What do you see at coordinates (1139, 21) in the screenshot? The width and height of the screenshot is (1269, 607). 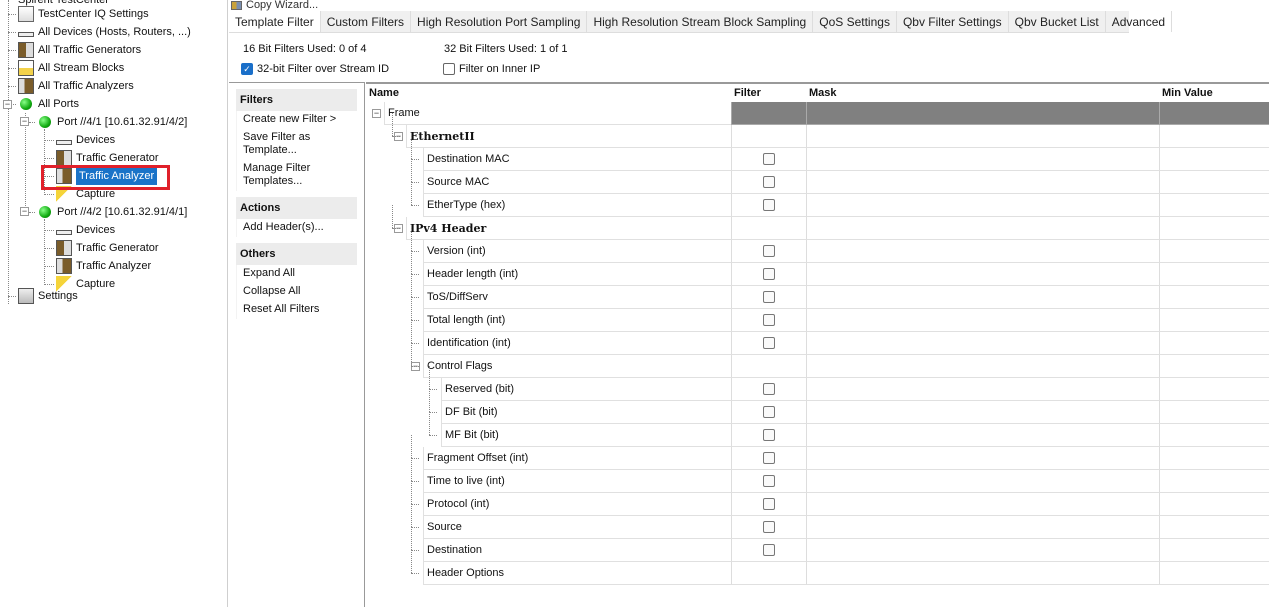 I see `tab-advanced: Advanced` at bounding box center [1139, 21].